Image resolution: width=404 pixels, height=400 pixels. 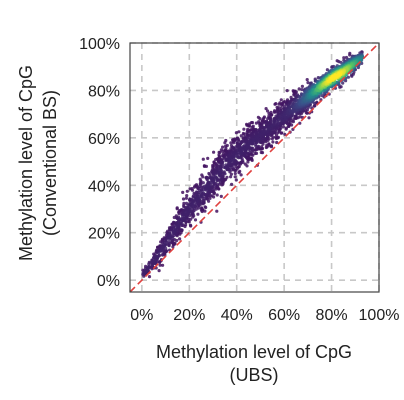 What do you see at coordinates (104, 186) in the screenshot?
I see `y-tick-label: 40%` at bounding box center [104, 186].